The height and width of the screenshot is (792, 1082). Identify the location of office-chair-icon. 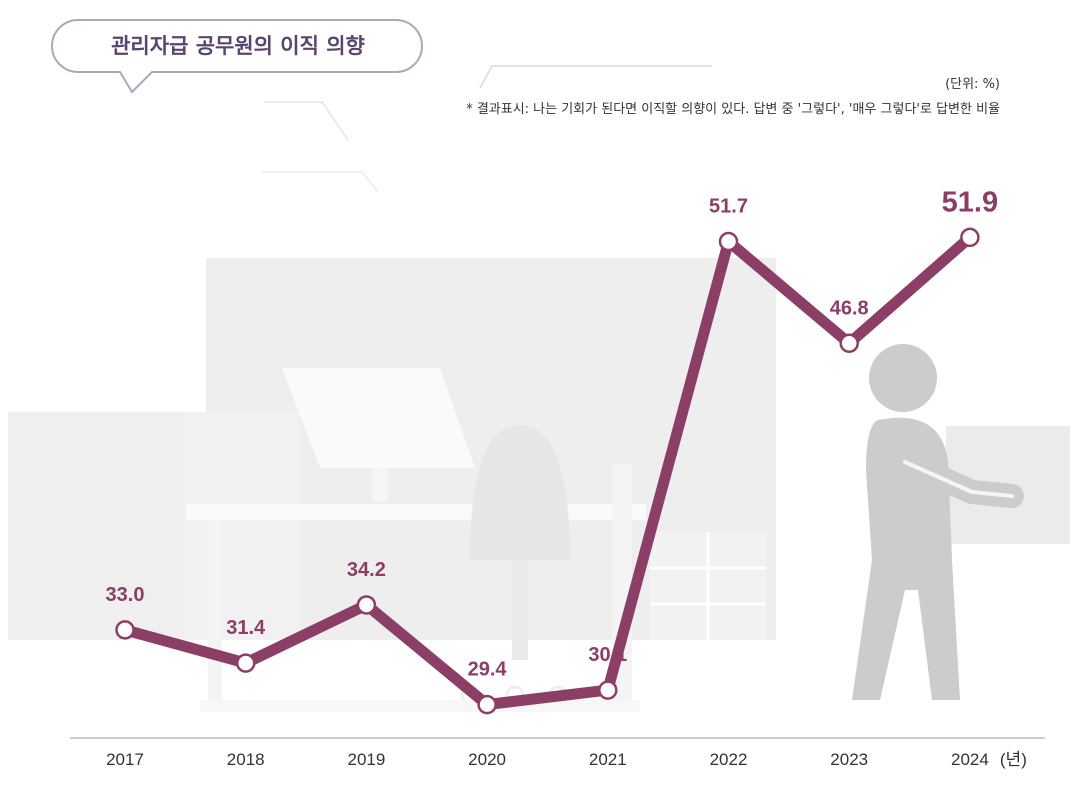
(520, 492).